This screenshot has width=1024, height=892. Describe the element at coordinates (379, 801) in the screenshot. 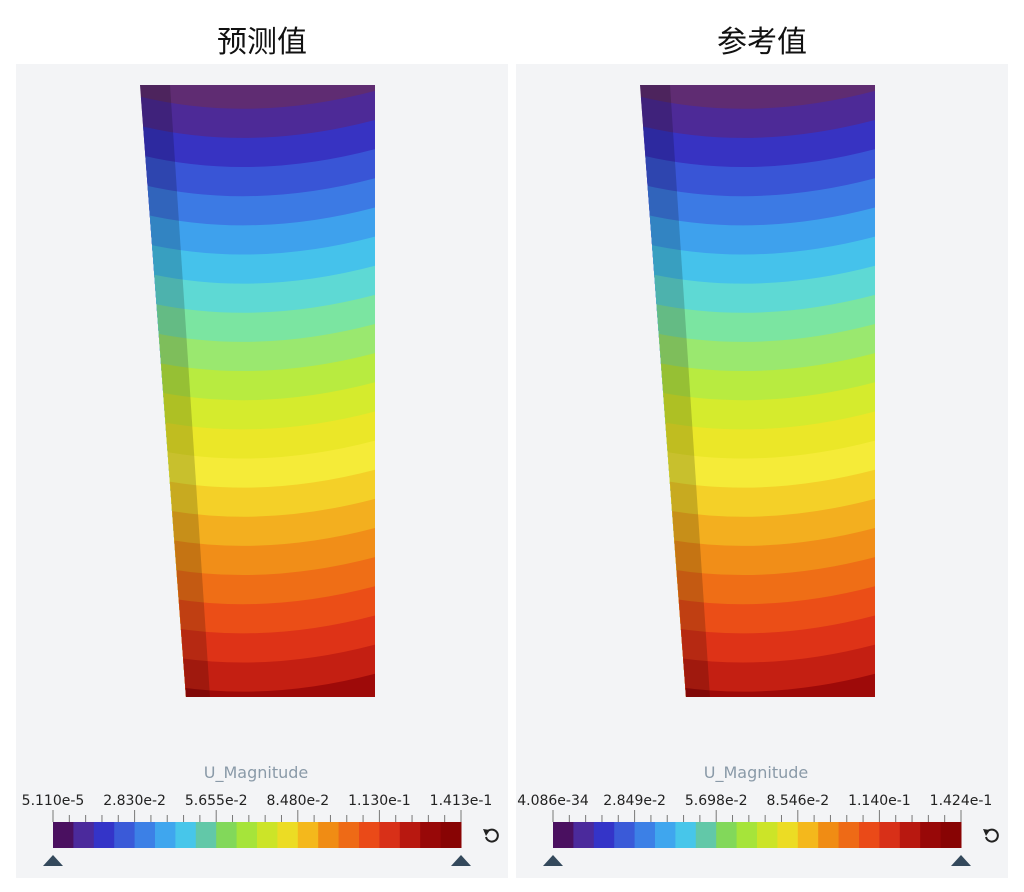

I see `colorbar-tick-label: 1.130e-1` at that location.